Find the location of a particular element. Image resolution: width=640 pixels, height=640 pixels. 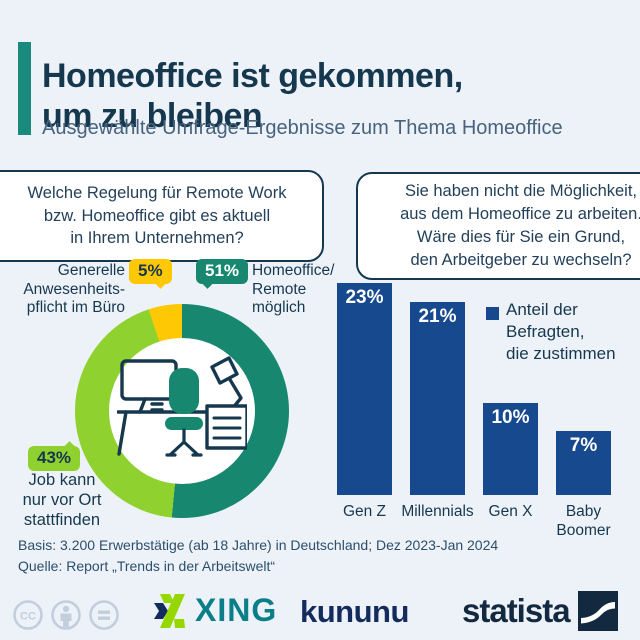

home-office-desk-illustration is located at coordinates (182, 406).